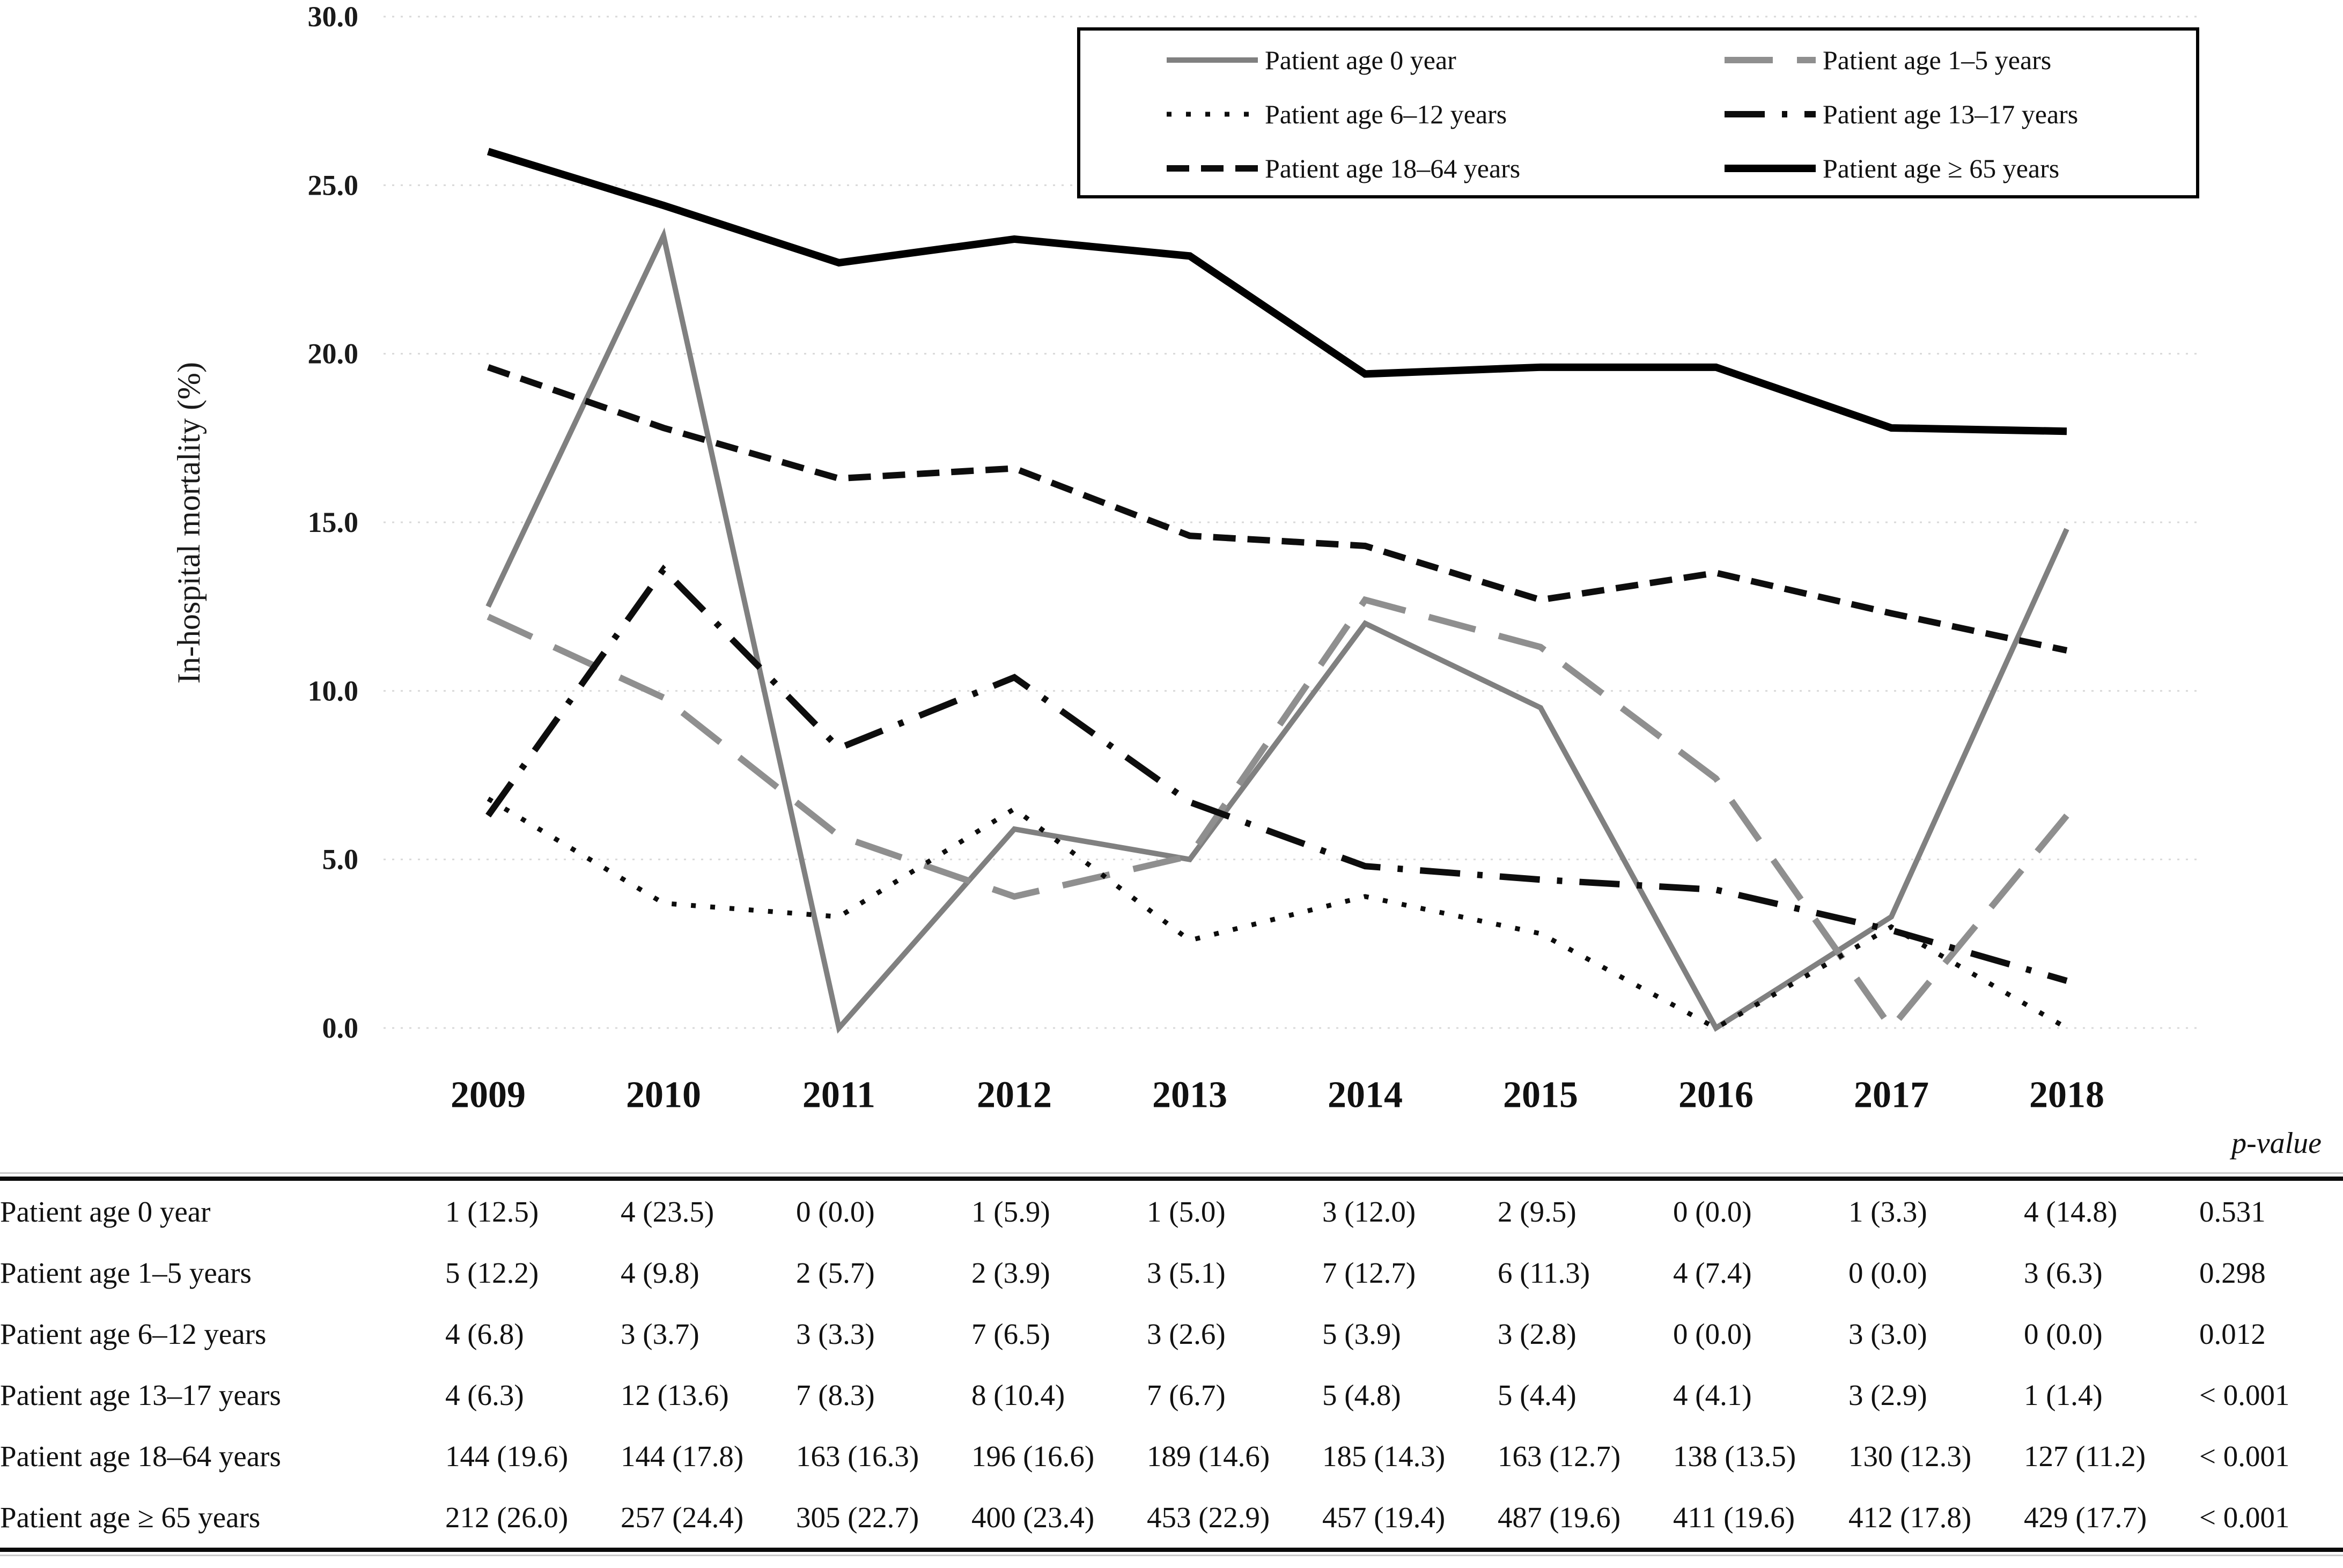  I want to click on value-cell: 3 (2.8), so click(1537, 1333).